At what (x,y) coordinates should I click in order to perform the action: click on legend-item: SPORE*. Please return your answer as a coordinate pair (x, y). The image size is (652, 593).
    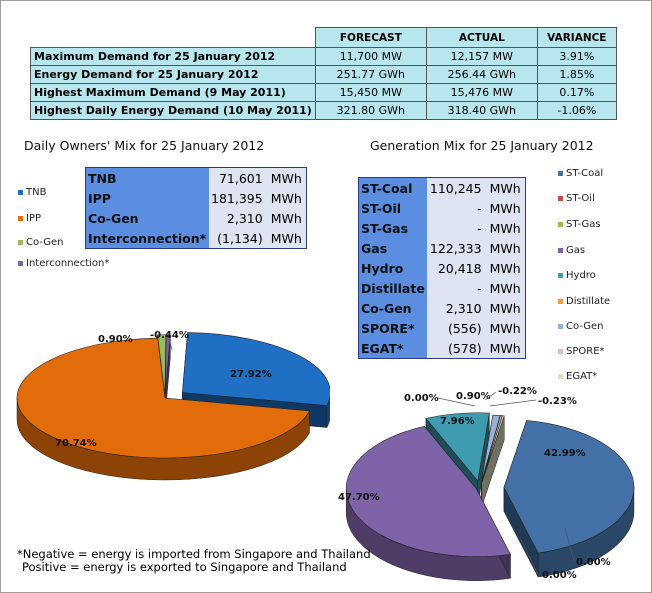
    Looking at the image, I should click on (581, 351).